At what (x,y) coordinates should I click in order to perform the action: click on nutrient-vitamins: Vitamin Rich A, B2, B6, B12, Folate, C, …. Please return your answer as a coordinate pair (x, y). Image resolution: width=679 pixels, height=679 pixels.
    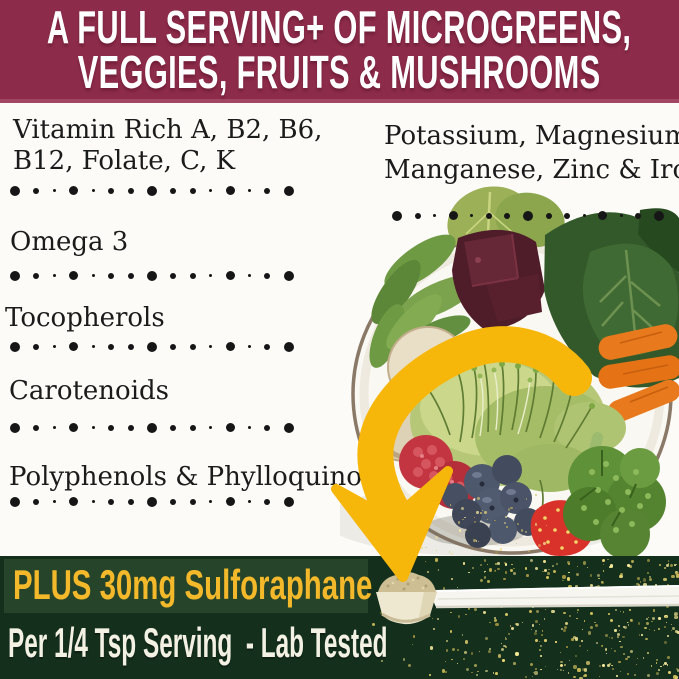
    Looking at the image, I should click on (168, 145).